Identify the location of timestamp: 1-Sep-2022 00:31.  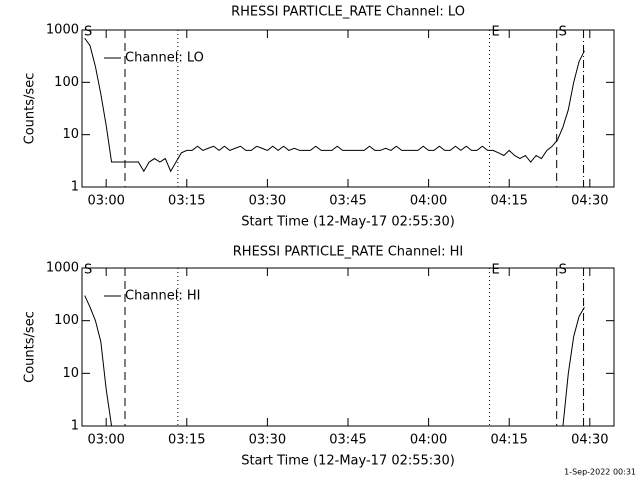
(600, 472).